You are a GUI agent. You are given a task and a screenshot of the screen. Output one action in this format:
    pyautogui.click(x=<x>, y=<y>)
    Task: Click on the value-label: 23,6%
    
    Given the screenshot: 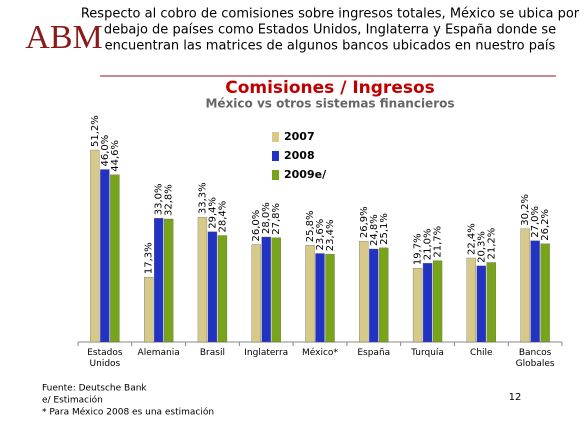 What is the action you would take?
    pyautogui.click(x=320, y=235)
    